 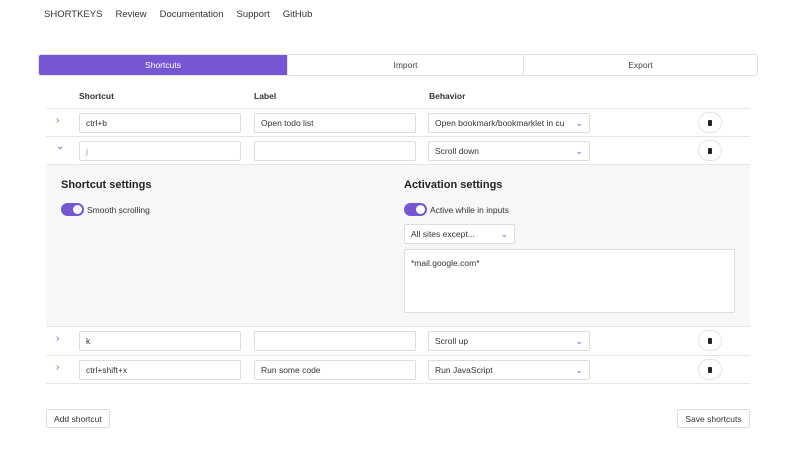 What do you see at coordinates (73, 14) in the screenshot?
I see `nav-brand: SHORTKEYS` at bounding box center [73, 14].